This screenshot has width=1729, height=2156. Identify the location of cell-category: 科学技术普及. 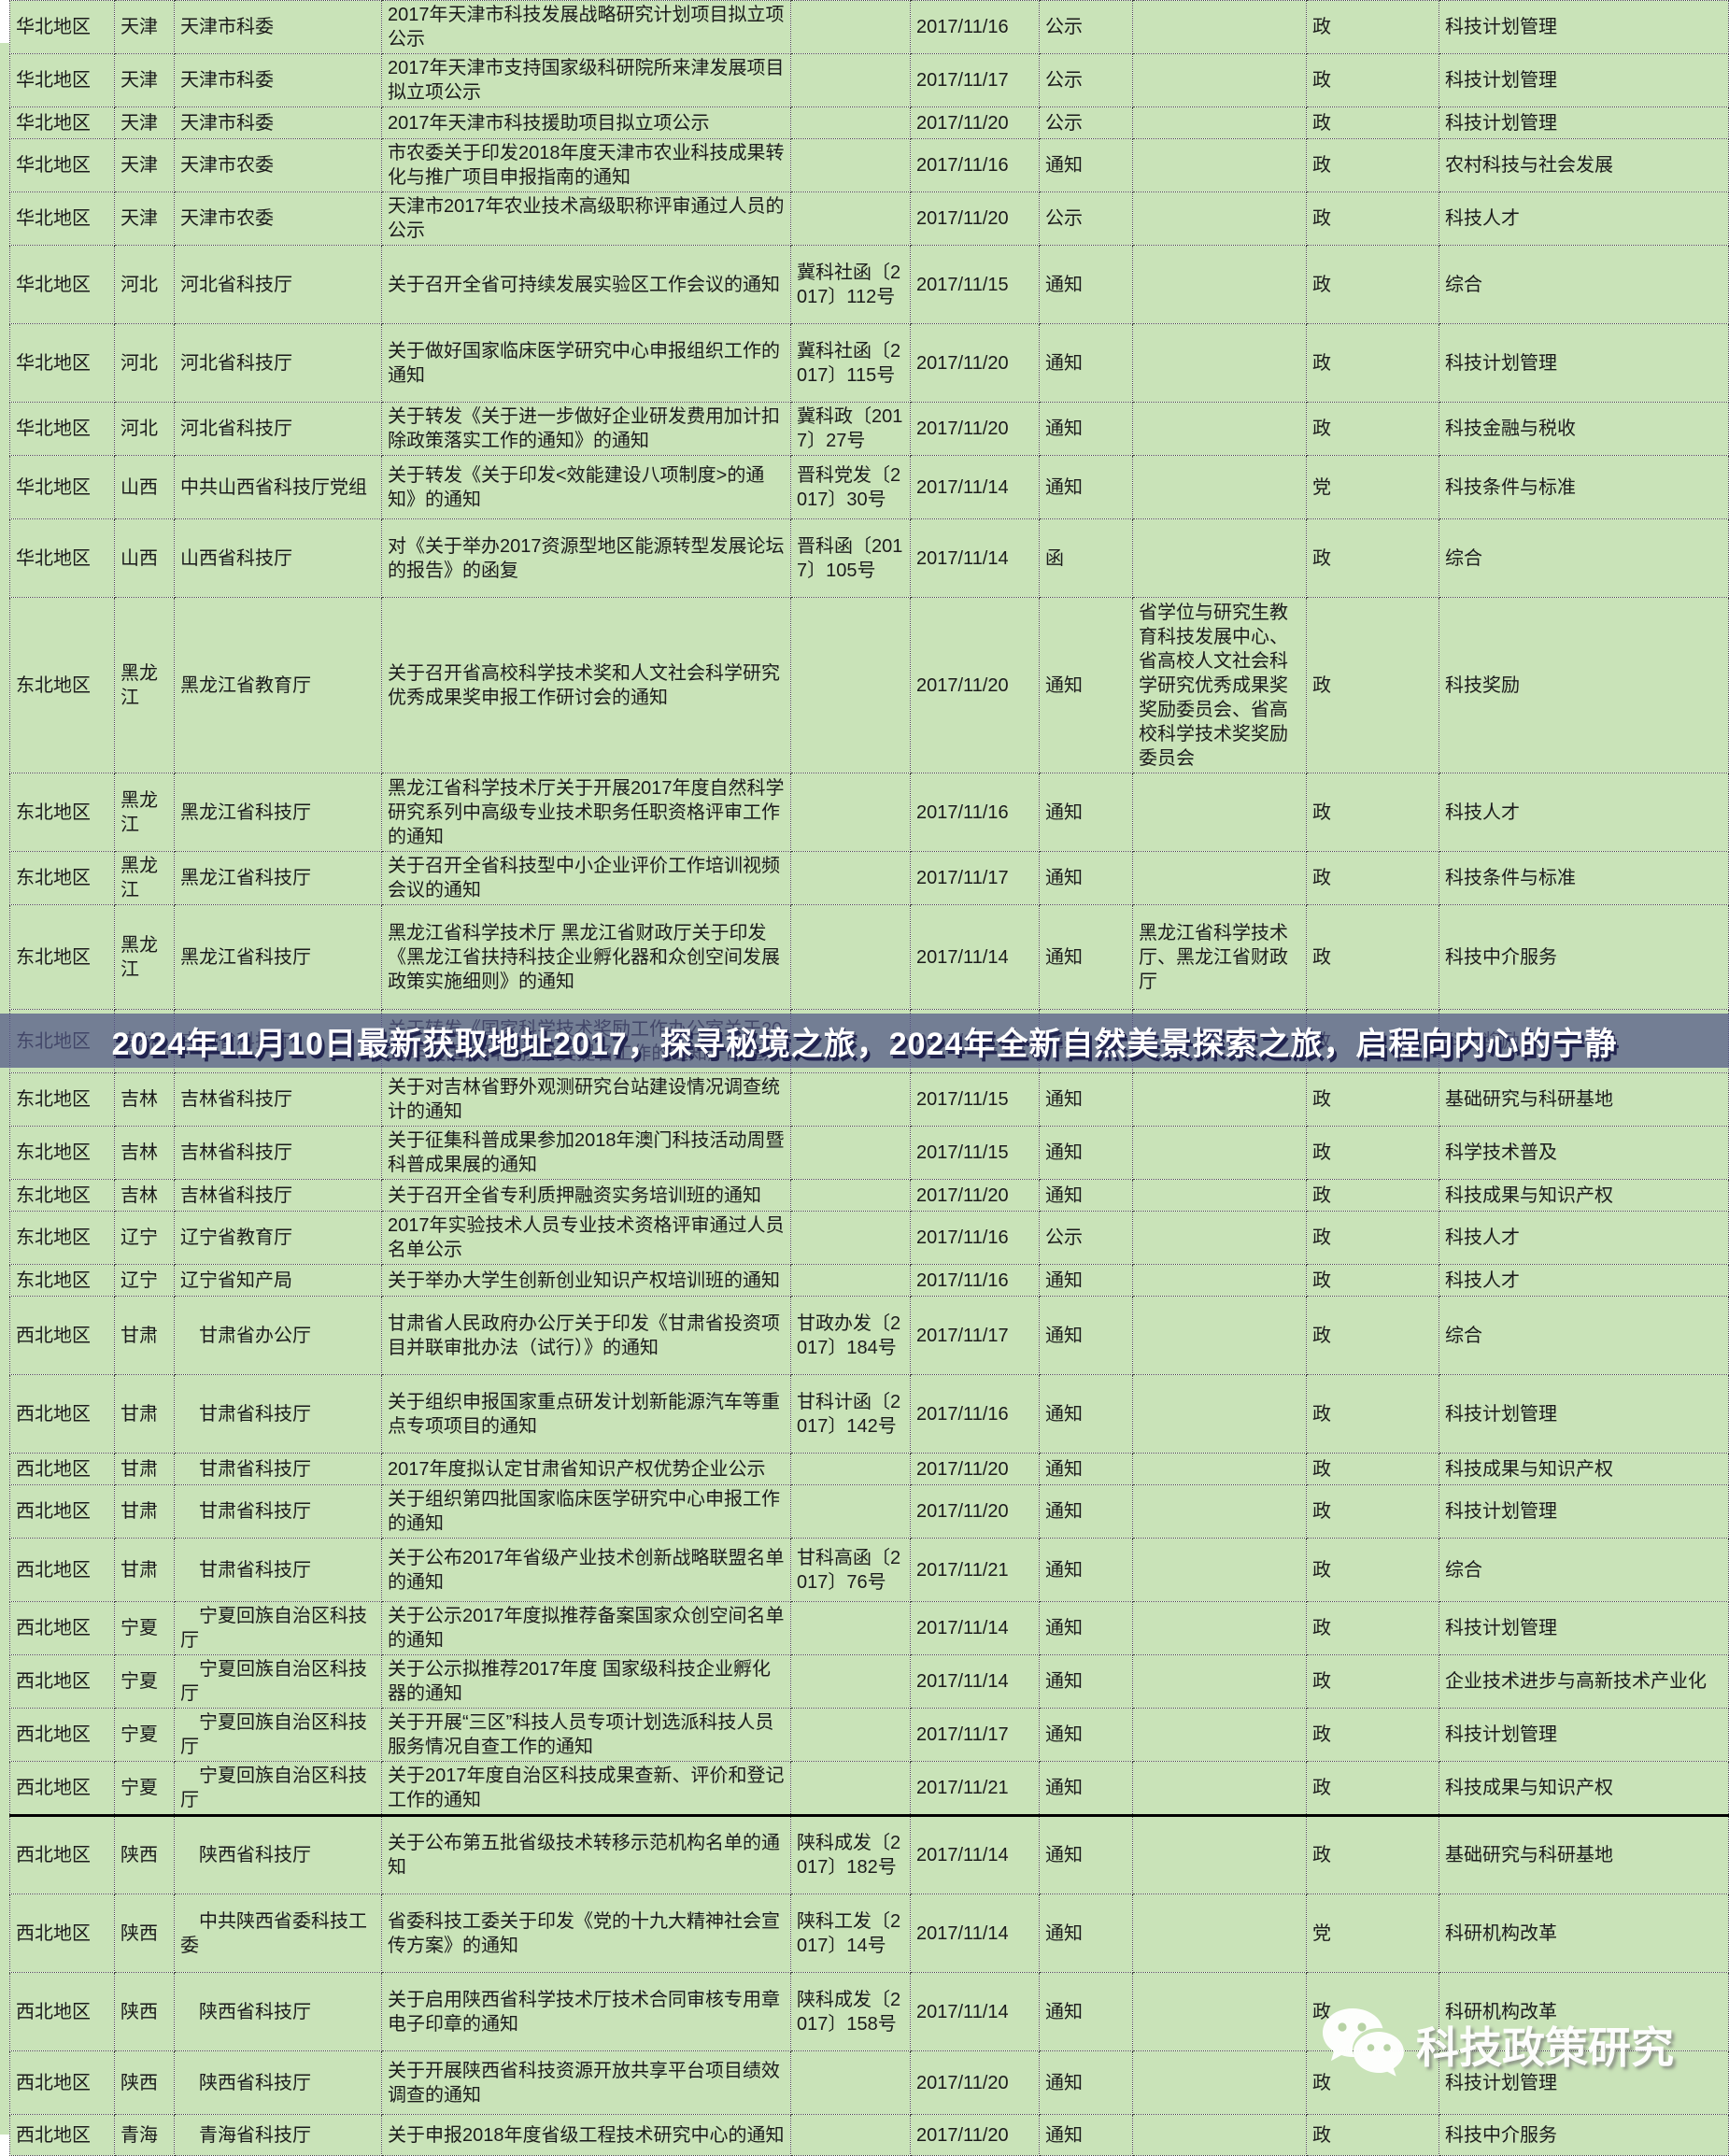
(1583, 1153).